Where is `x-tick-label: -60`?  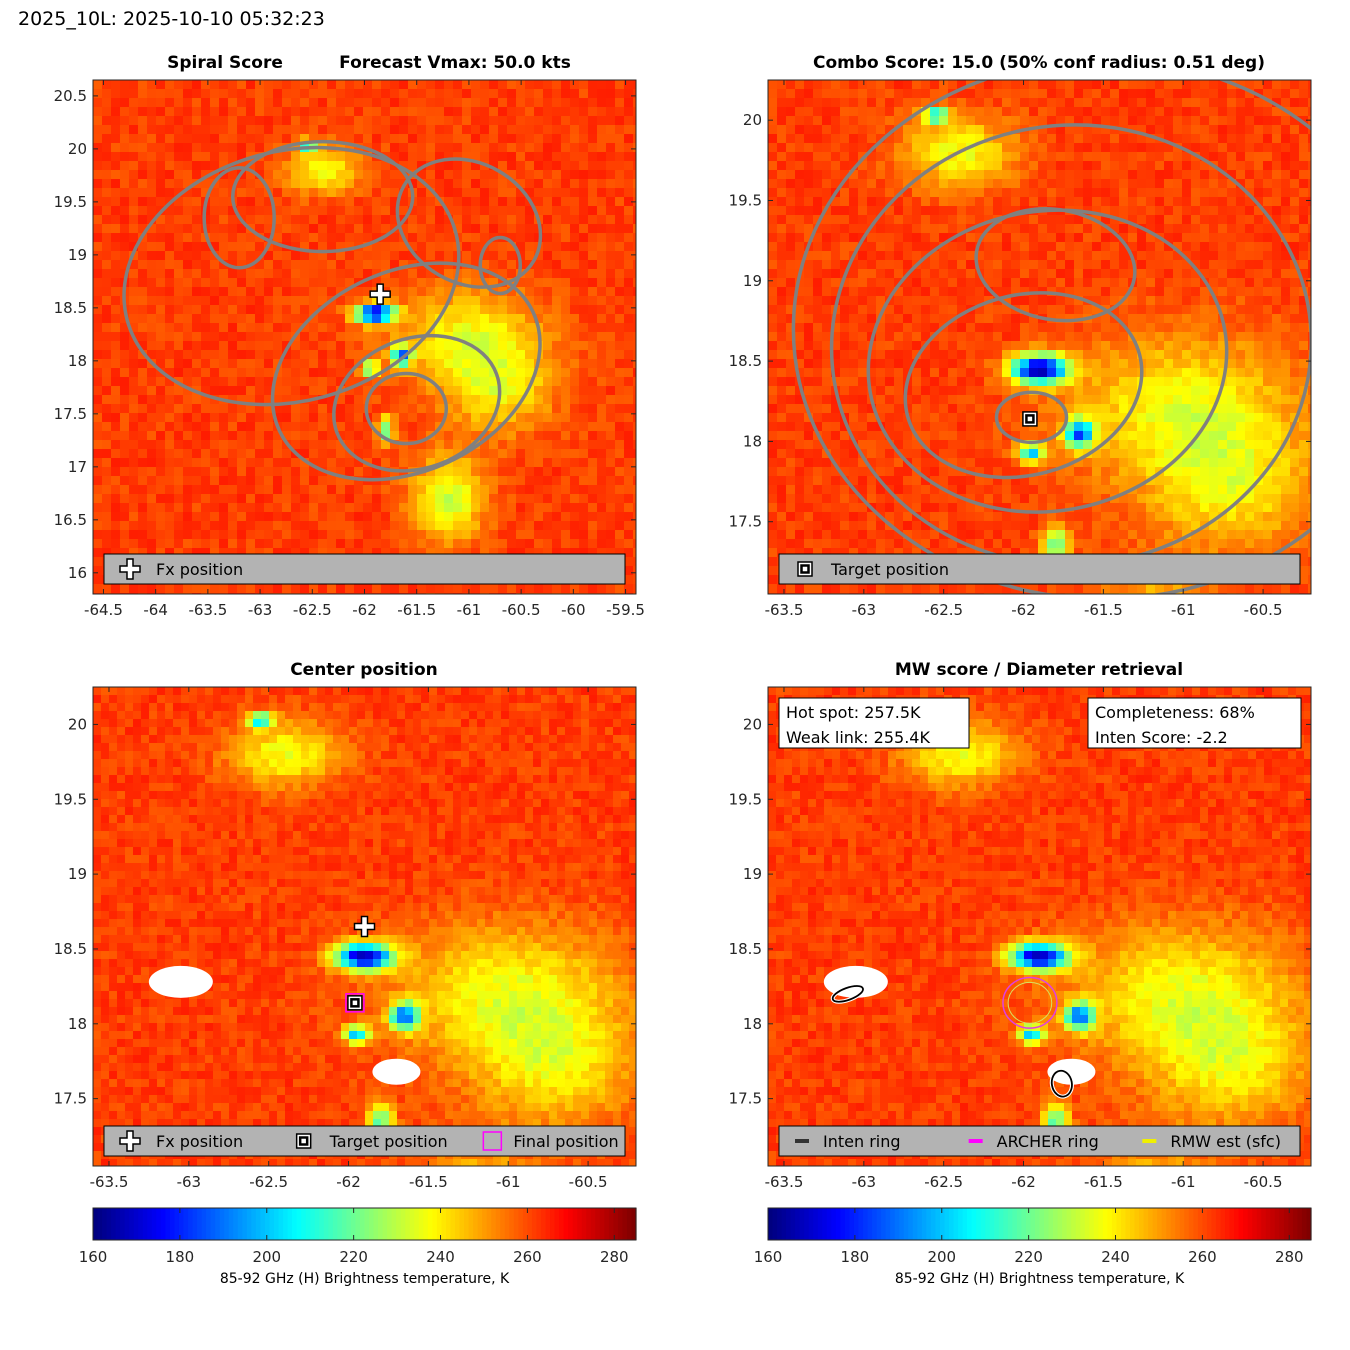
x-tick-label: -60 is located at coordinates (573, 610).